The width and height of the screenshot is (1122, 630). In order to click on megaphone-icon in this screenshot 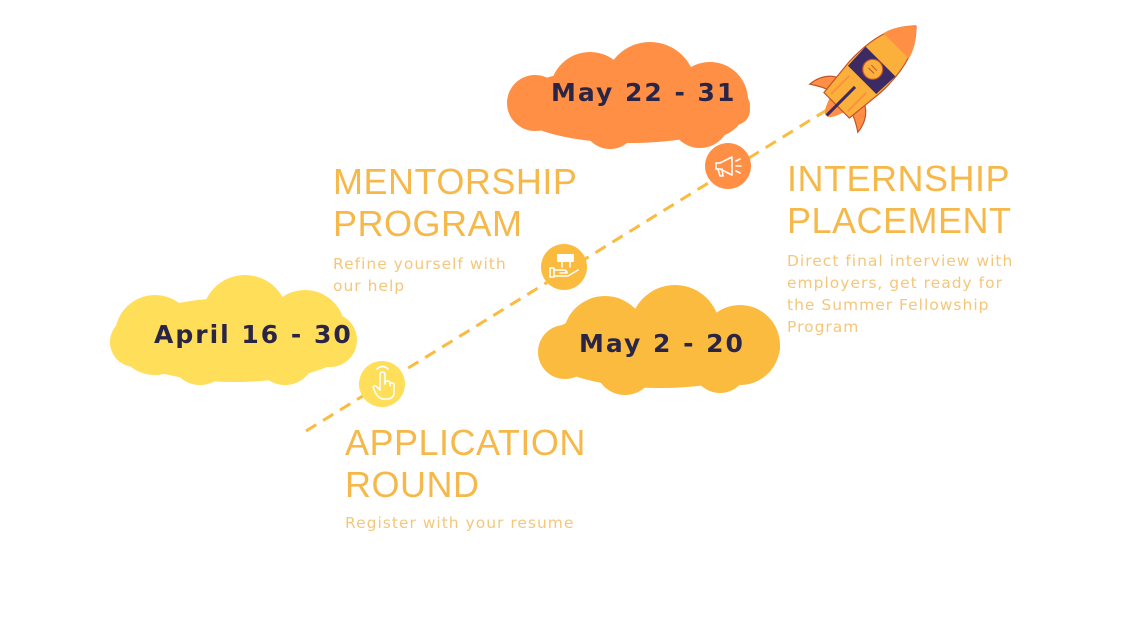, I will do `click(728, 166)`.